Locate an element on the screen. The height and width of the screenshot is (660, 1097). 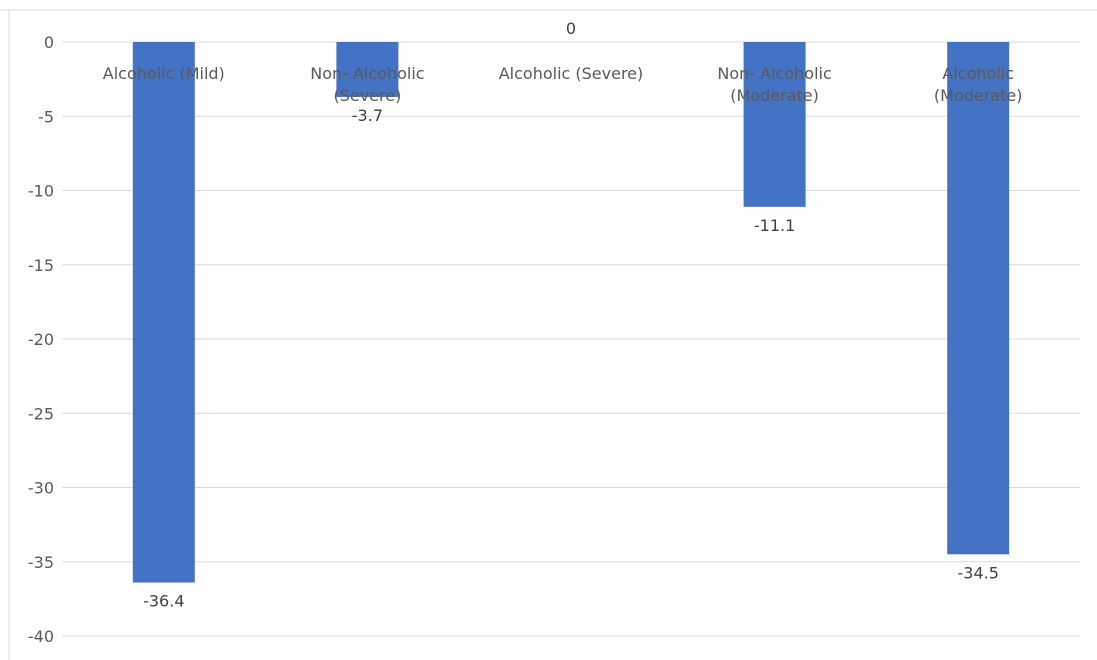
y-axis-ticks: 0 -5 -10 -15 -20 -25 -30 -35 -40 is located at coordinates (41, 339).